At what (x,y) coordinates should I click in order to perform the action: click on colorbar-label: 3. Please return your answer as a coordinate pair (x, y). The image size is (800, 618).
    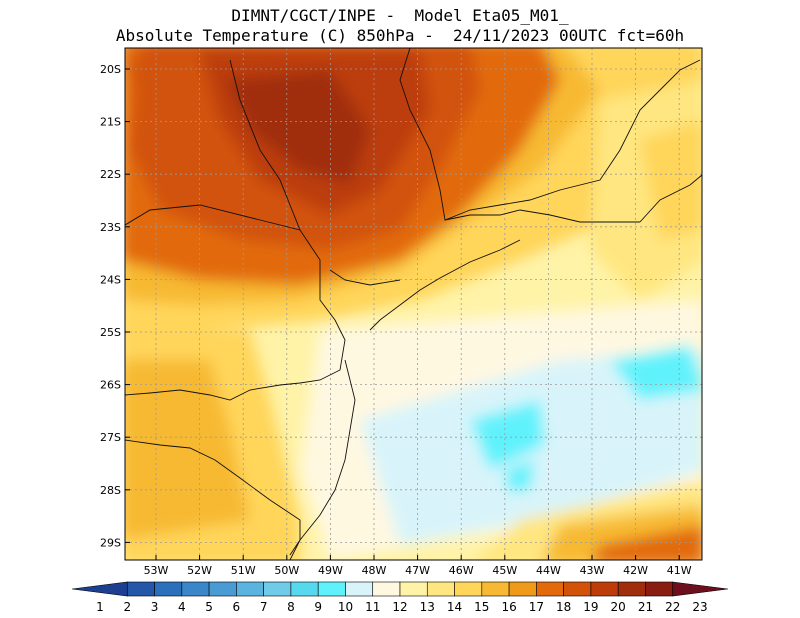
    Looking at the image, I should click on (155, 607).